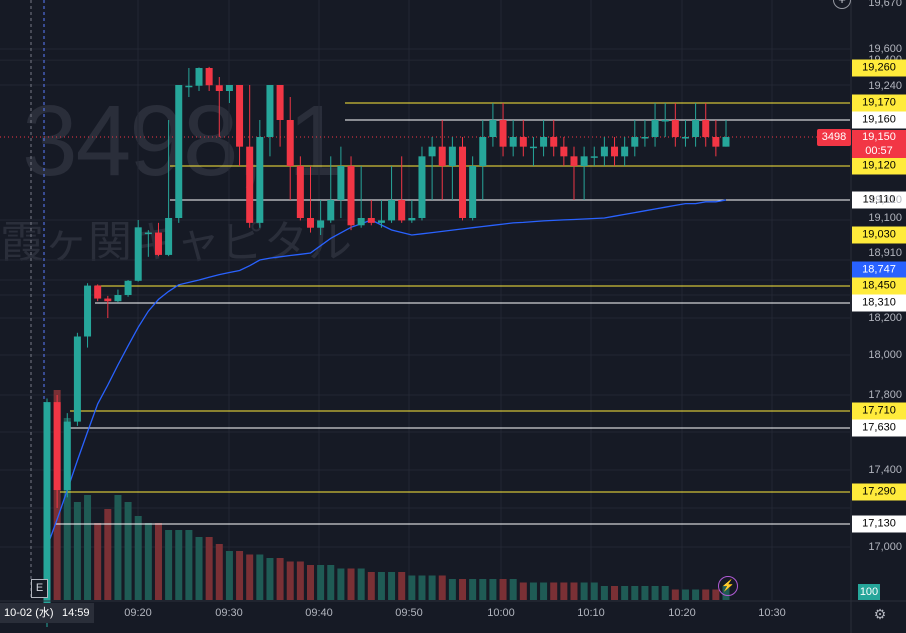 Image resolution: width=906 pixels, height=633 pixels. I want to click on y-tick-label: 19,600, so click(885, 49).